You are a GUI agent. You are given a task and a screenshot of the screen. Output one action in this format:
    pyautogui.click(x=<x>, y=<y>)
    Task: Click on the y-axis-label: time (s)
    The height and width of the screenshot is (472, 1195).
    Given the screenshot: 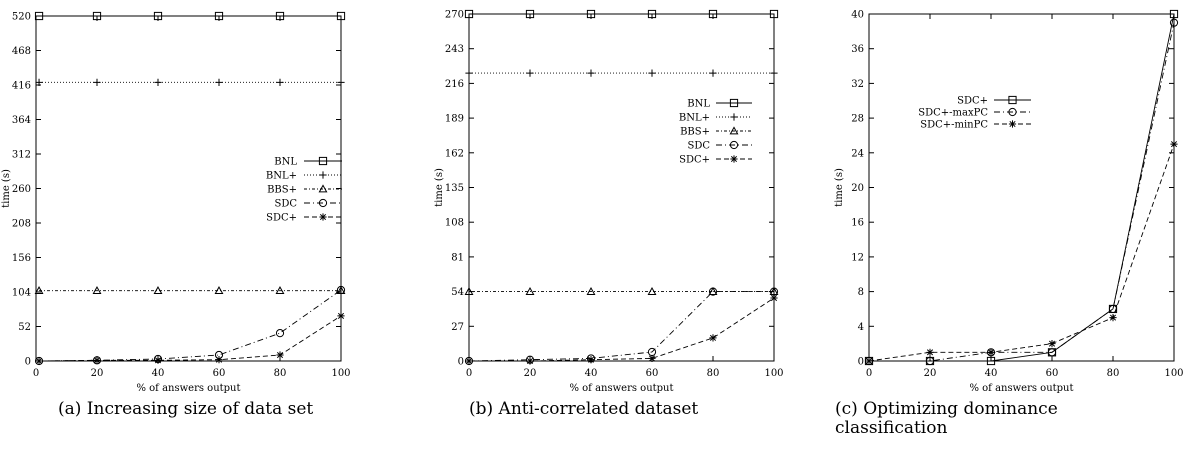 What is the action you would take?
    pyautogui.click(x=6, y=188)
    